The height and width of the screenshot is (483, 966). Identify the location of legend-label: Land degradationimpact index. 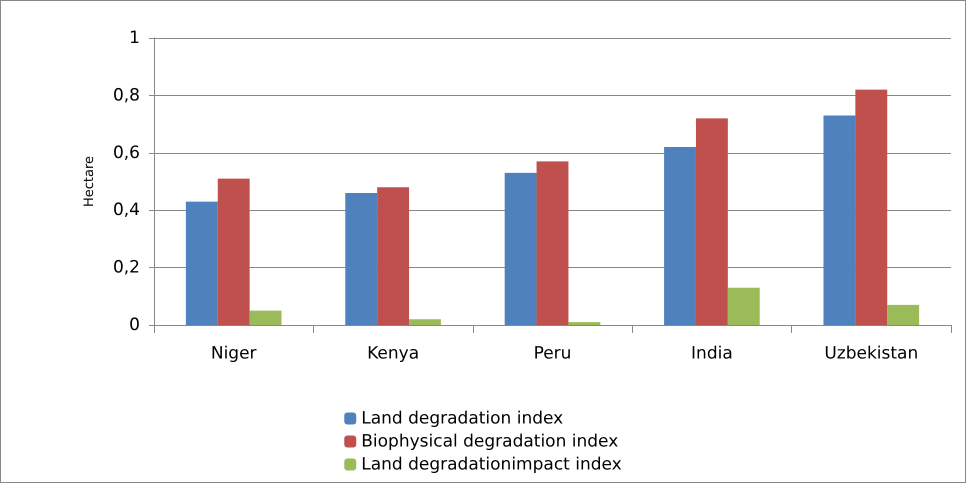
(491, 464).